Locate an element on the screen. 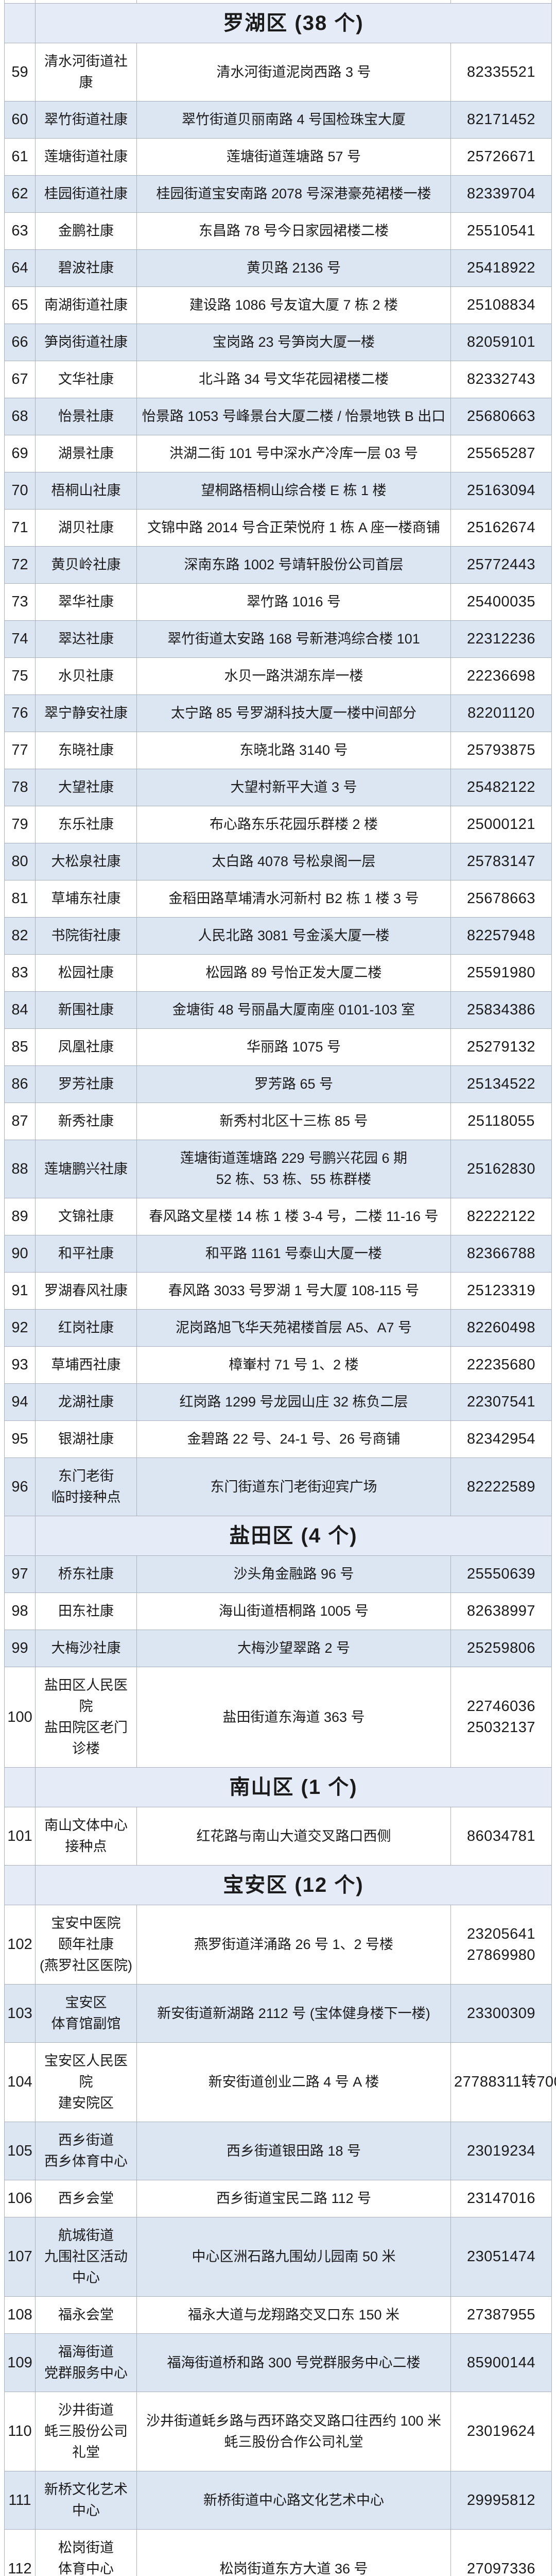 The width and height of the screenshot is (556, 2576). site-phone-line: 85900144 is located at coordinates (501, 2362).